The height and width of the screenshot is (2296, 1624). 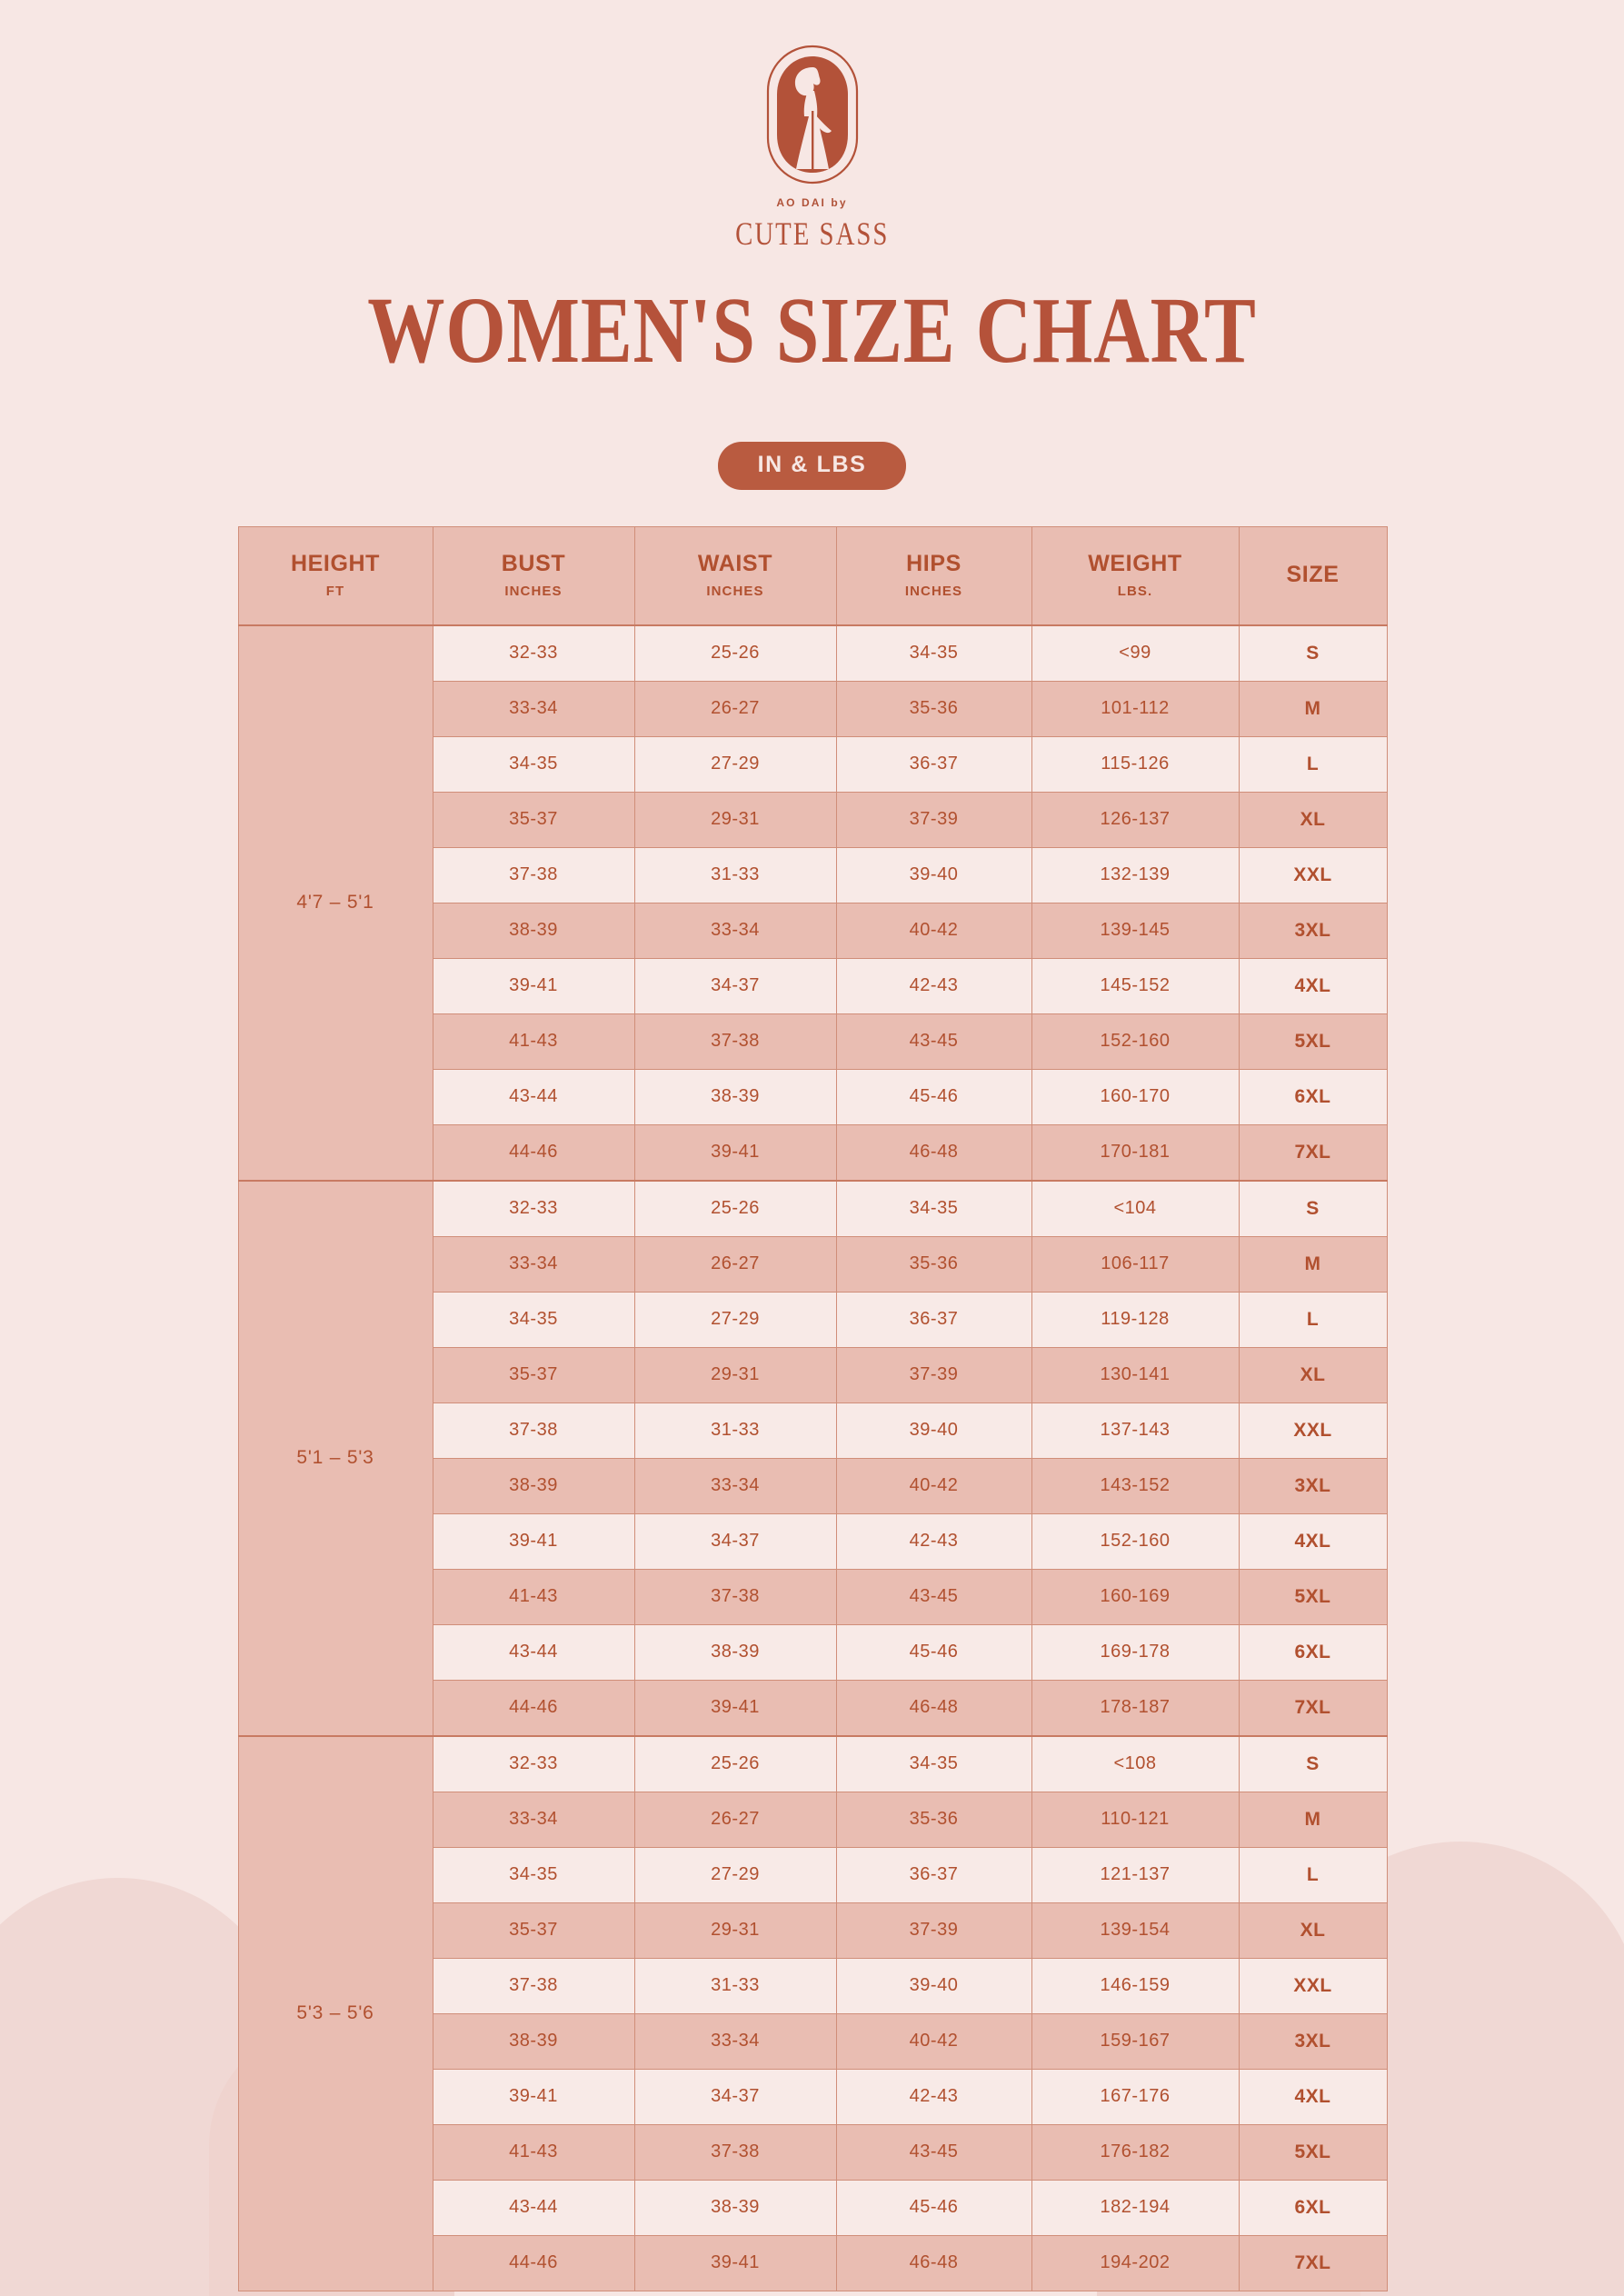 What do you see at coordinates (735, 1819) in the screenshot?
I see `cell-waist: 26-27` at bounding box center [735, 1819].